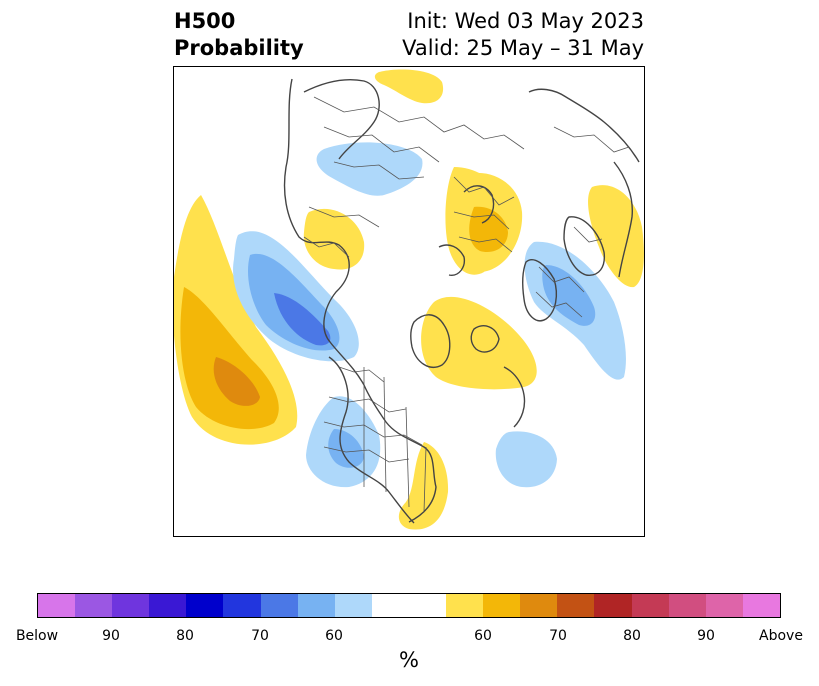  I want to click on init-date: Init: Wed 03 May 2023, so click(525, 21).